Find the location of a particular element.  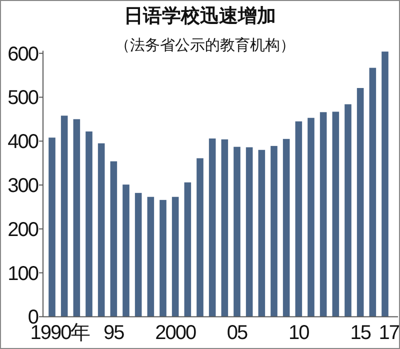

x-tick-label: 05 is located at coordinates (237, 333).